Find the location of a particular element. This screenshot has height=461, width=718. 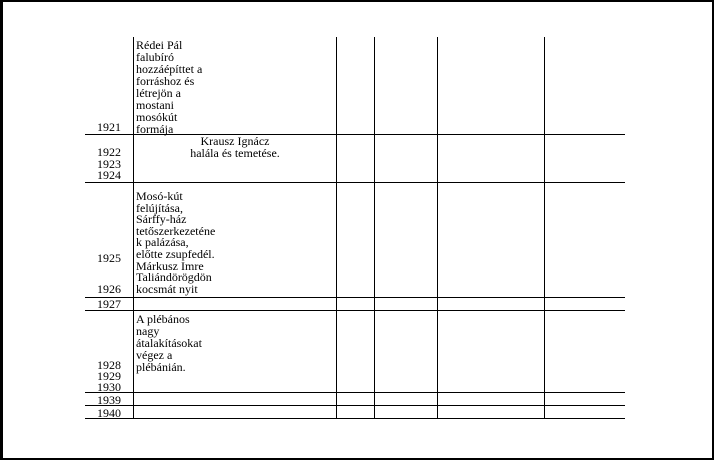

year-label-1922: 1922 is located at coordinates (109, 152).